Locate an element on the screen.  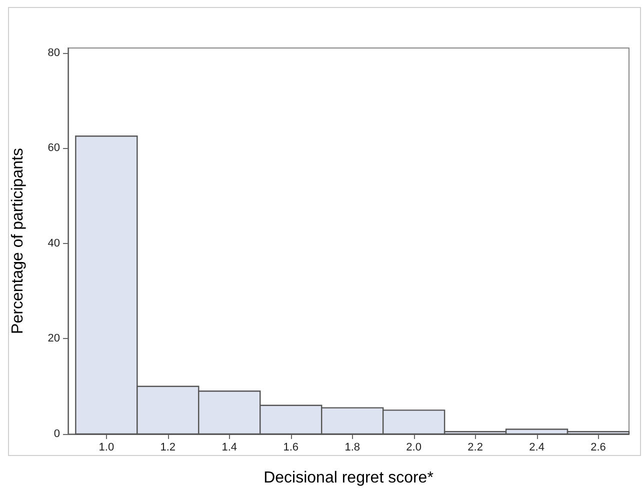
x-tick-label: 1.0 is located at coordinates (106, 448).